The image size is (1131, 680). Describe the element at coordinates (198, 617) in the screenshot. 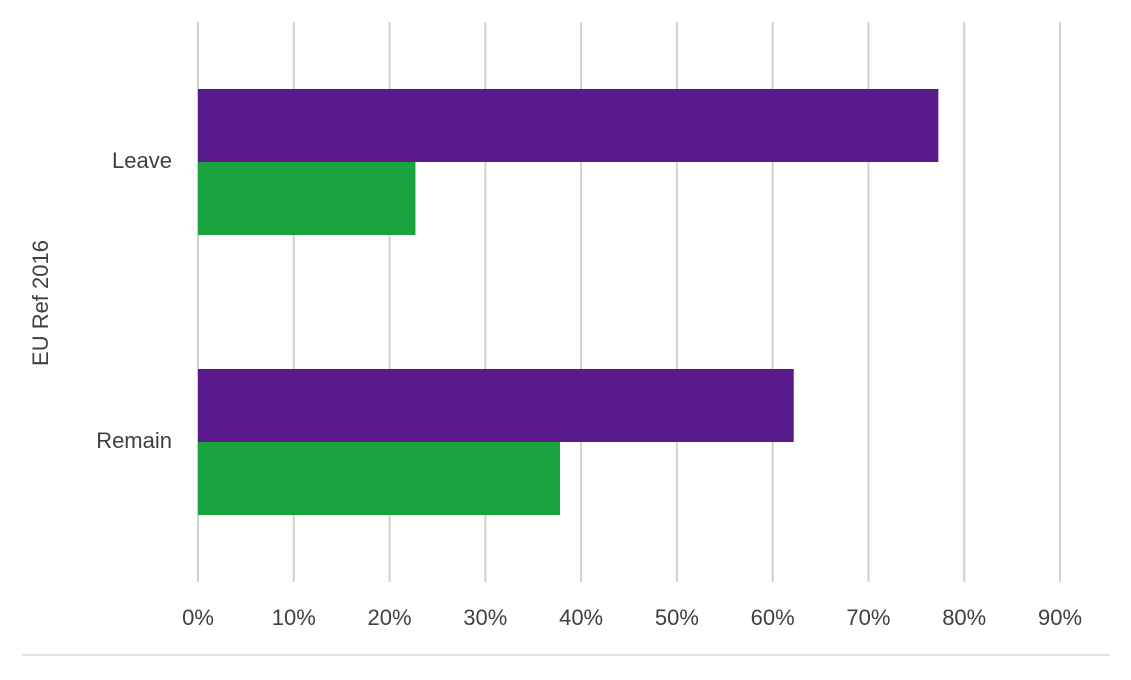

I see `x-tick-label: 0%` at that location.